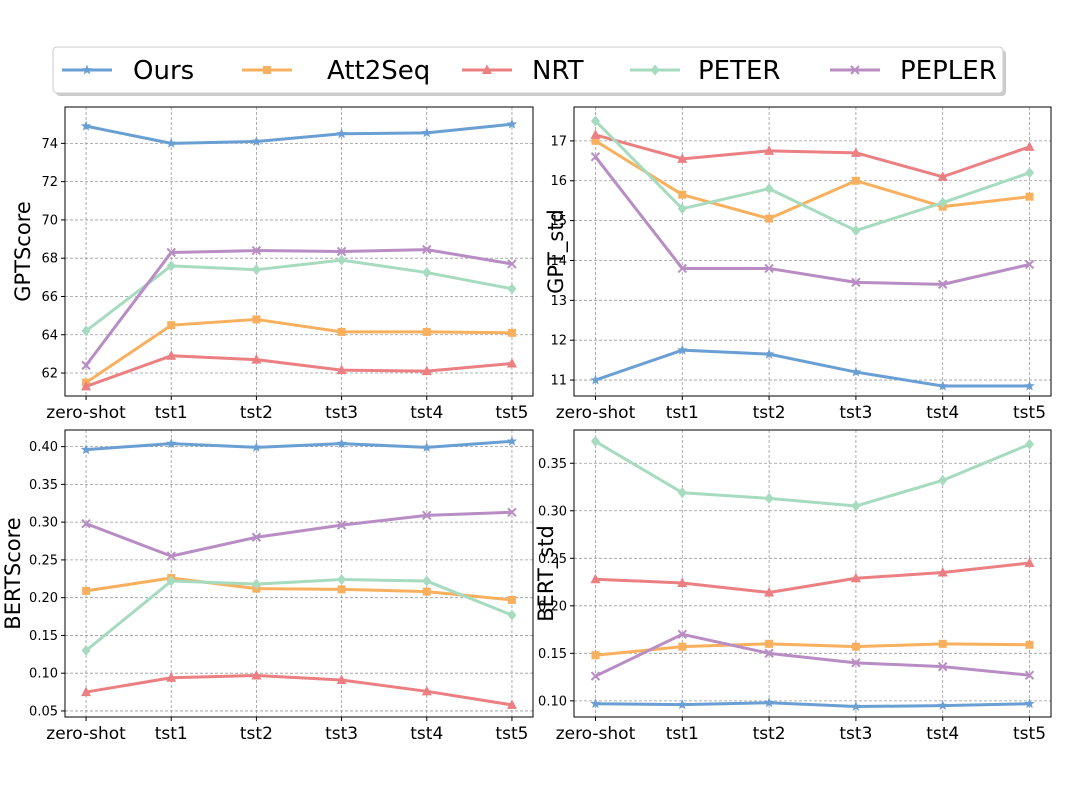 The width and height of the screenshot is (1080, 792). I want to click on legend-entry-att2seq: Att2Seq, so click(336, 71).